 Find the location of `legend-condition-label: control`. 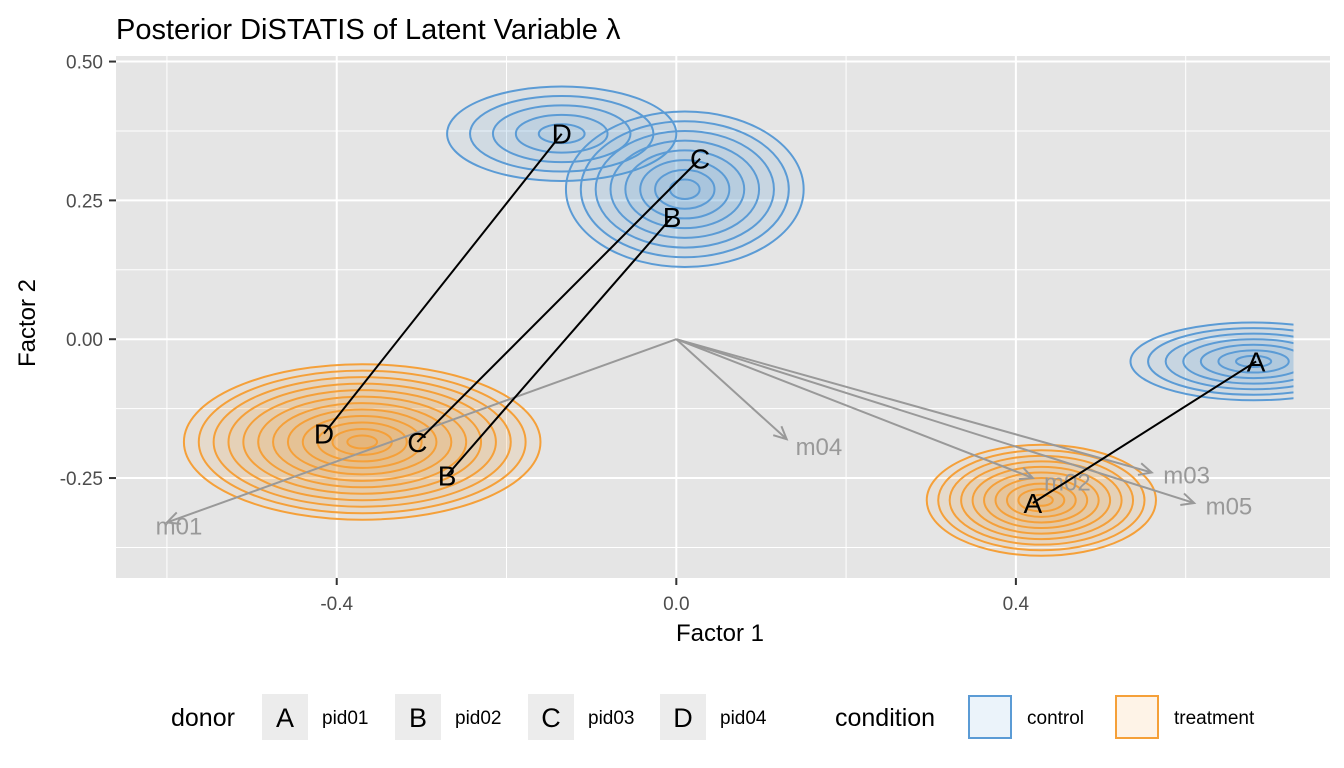

legend-condition-label: control is located at coordinates (1055, 718).